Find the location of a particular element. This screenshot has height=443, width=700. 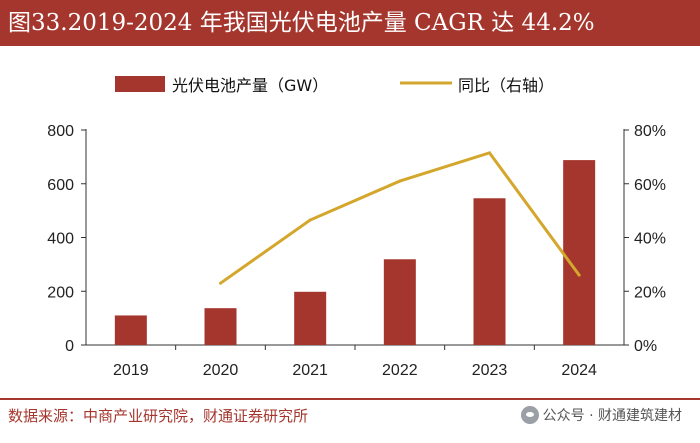

yoy-point-2023 is located at coordinates (489, 153).